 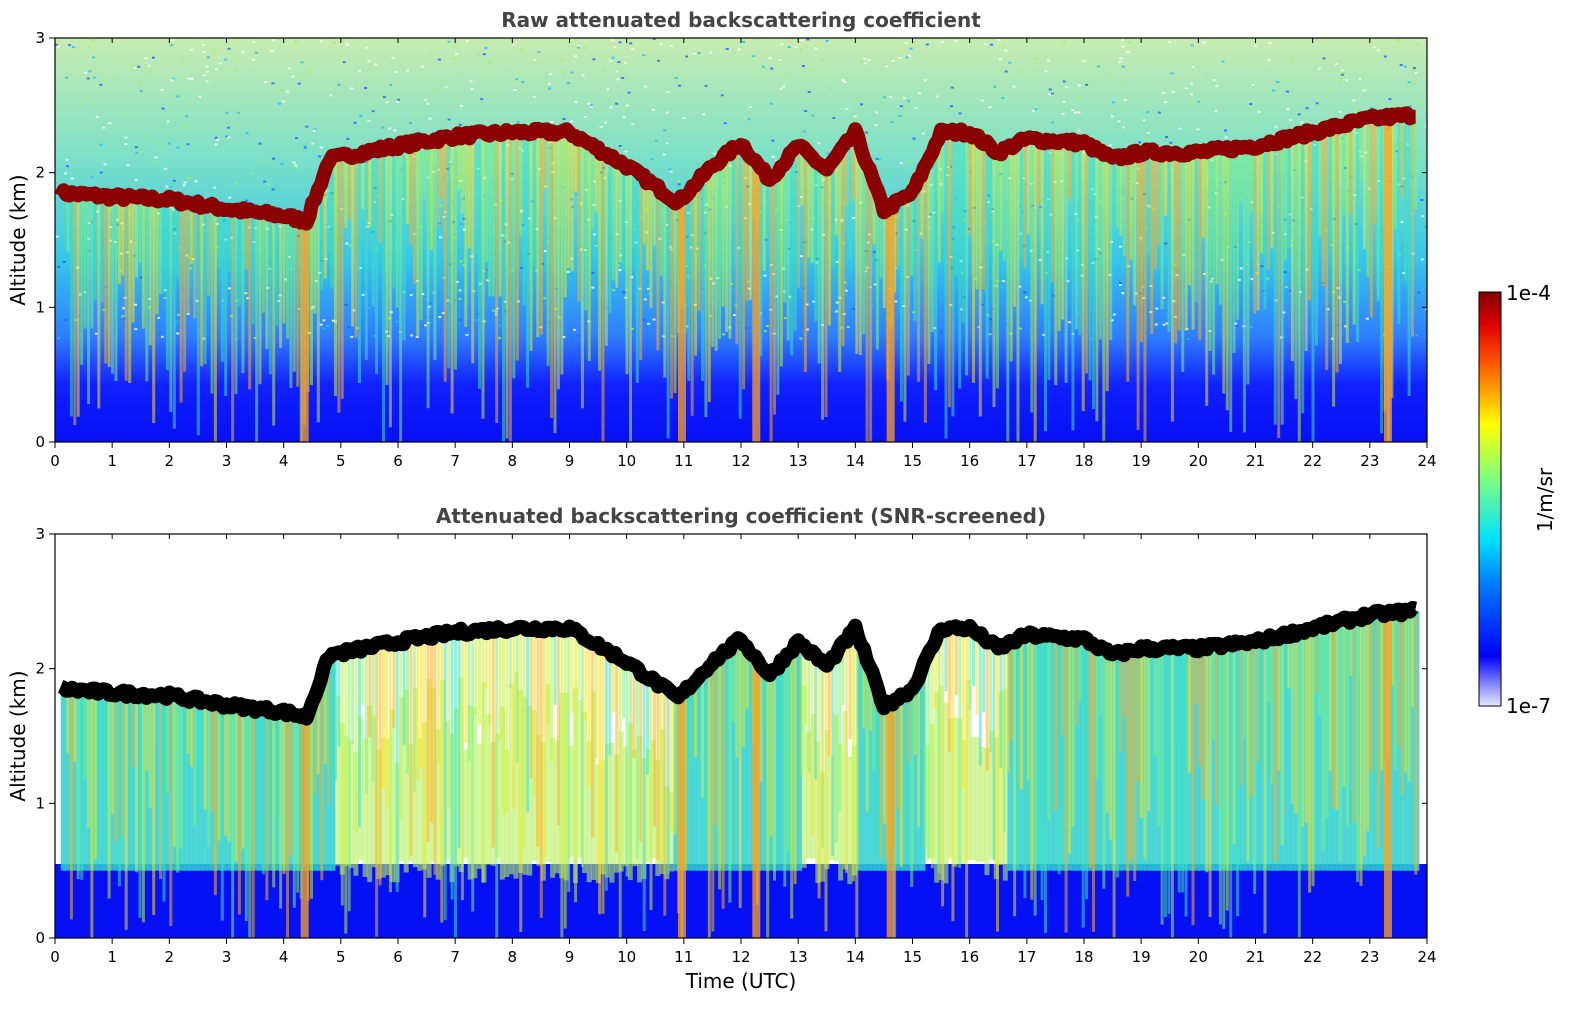 I want to click on x-tick-label: 23, so click(x=1369, y=461).